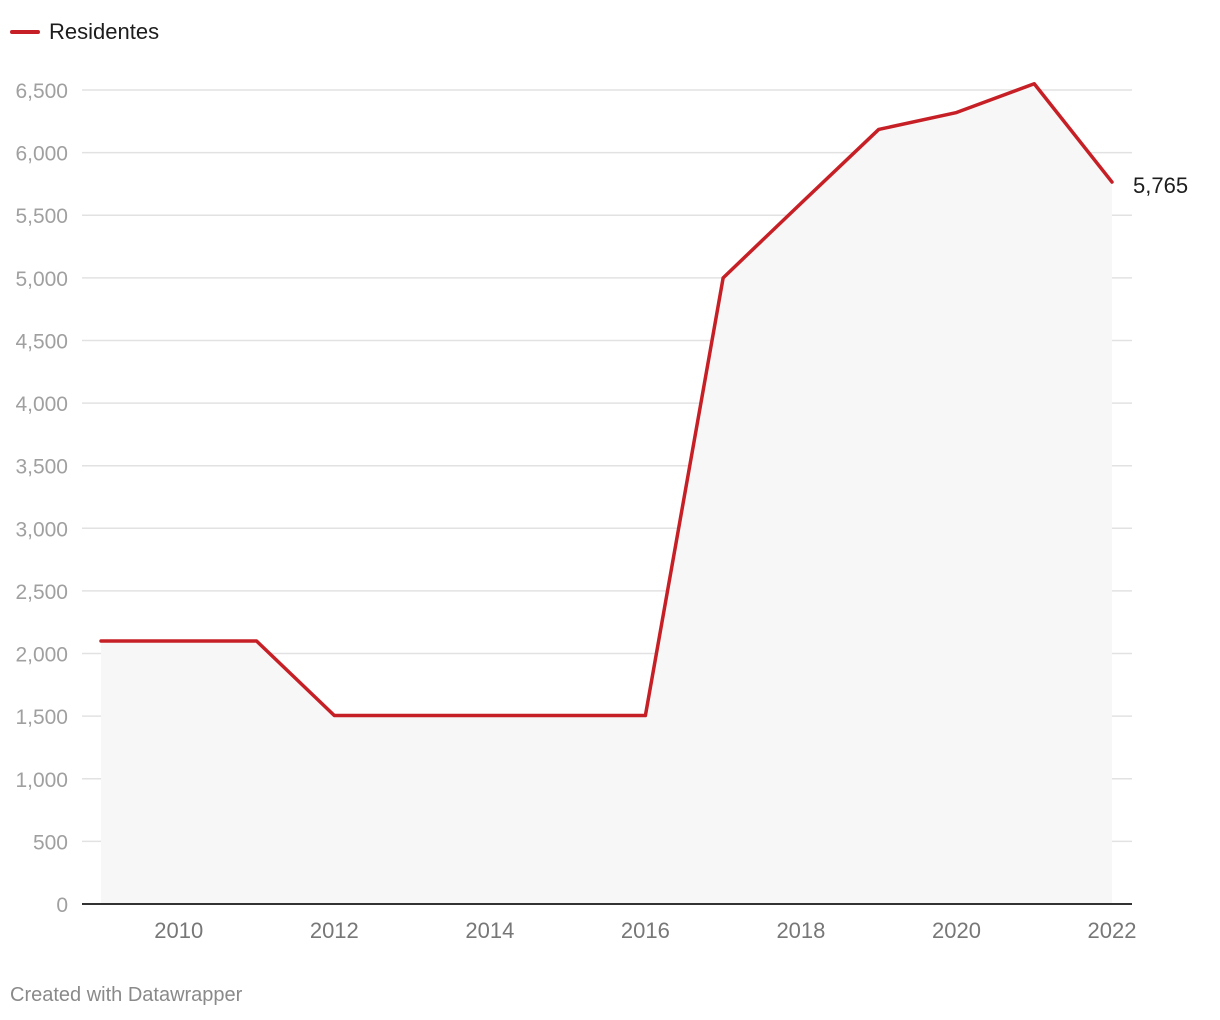 The height and width of the screenshot is (1020, 1220). What do you see at coordinates (41, 655) in the screenshot?
I see `y-tick-label: 2,000` at bounding box center [41, 655].